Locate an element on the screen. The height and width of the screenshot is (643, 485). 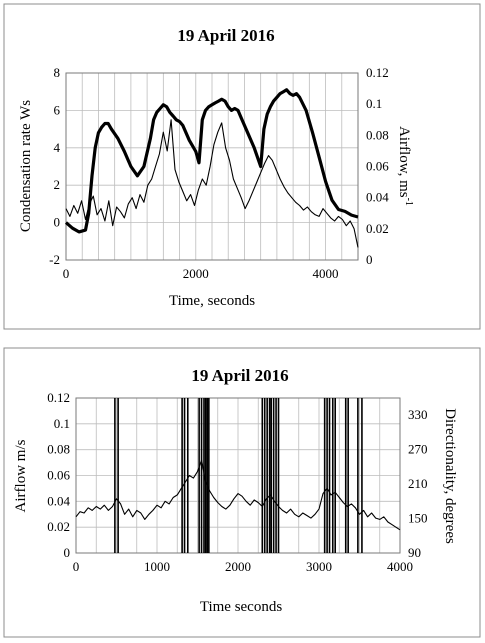
chart-1-x-axis-label: Time, seconds is located at coordinates (212, 301).